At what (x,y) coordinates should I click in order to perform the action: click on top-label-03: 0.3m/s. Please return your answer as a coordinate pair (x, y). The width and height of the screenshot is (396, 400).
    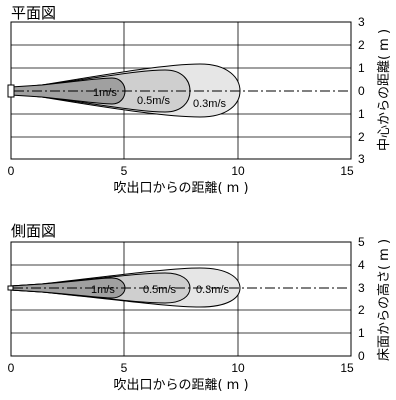
    Looking at the image, I should click on (210, 104).